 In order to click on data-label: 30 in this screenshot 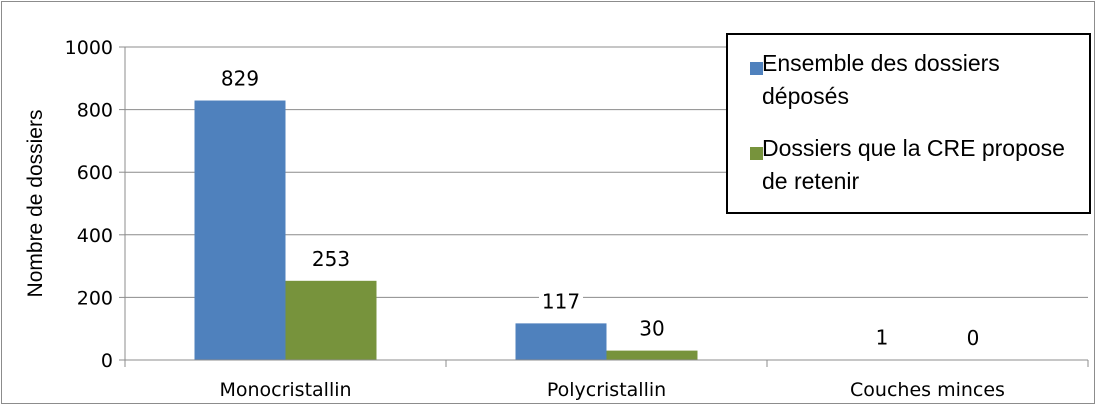, I will do `click(651, 329)`.